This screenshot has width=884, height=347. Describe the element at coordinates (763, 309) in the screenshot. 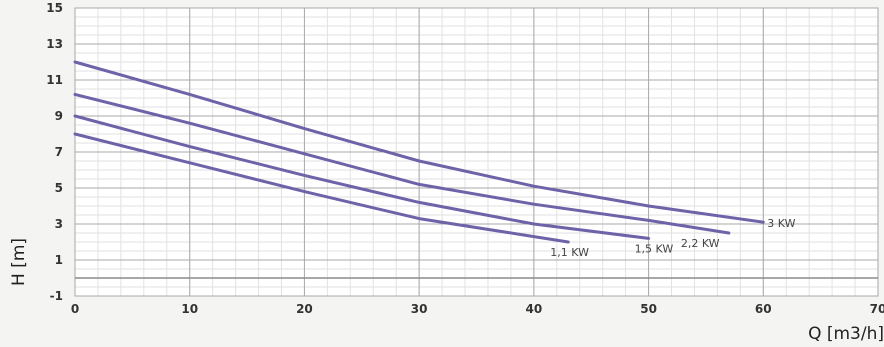

I see `x-tick-label: 60` at that location.